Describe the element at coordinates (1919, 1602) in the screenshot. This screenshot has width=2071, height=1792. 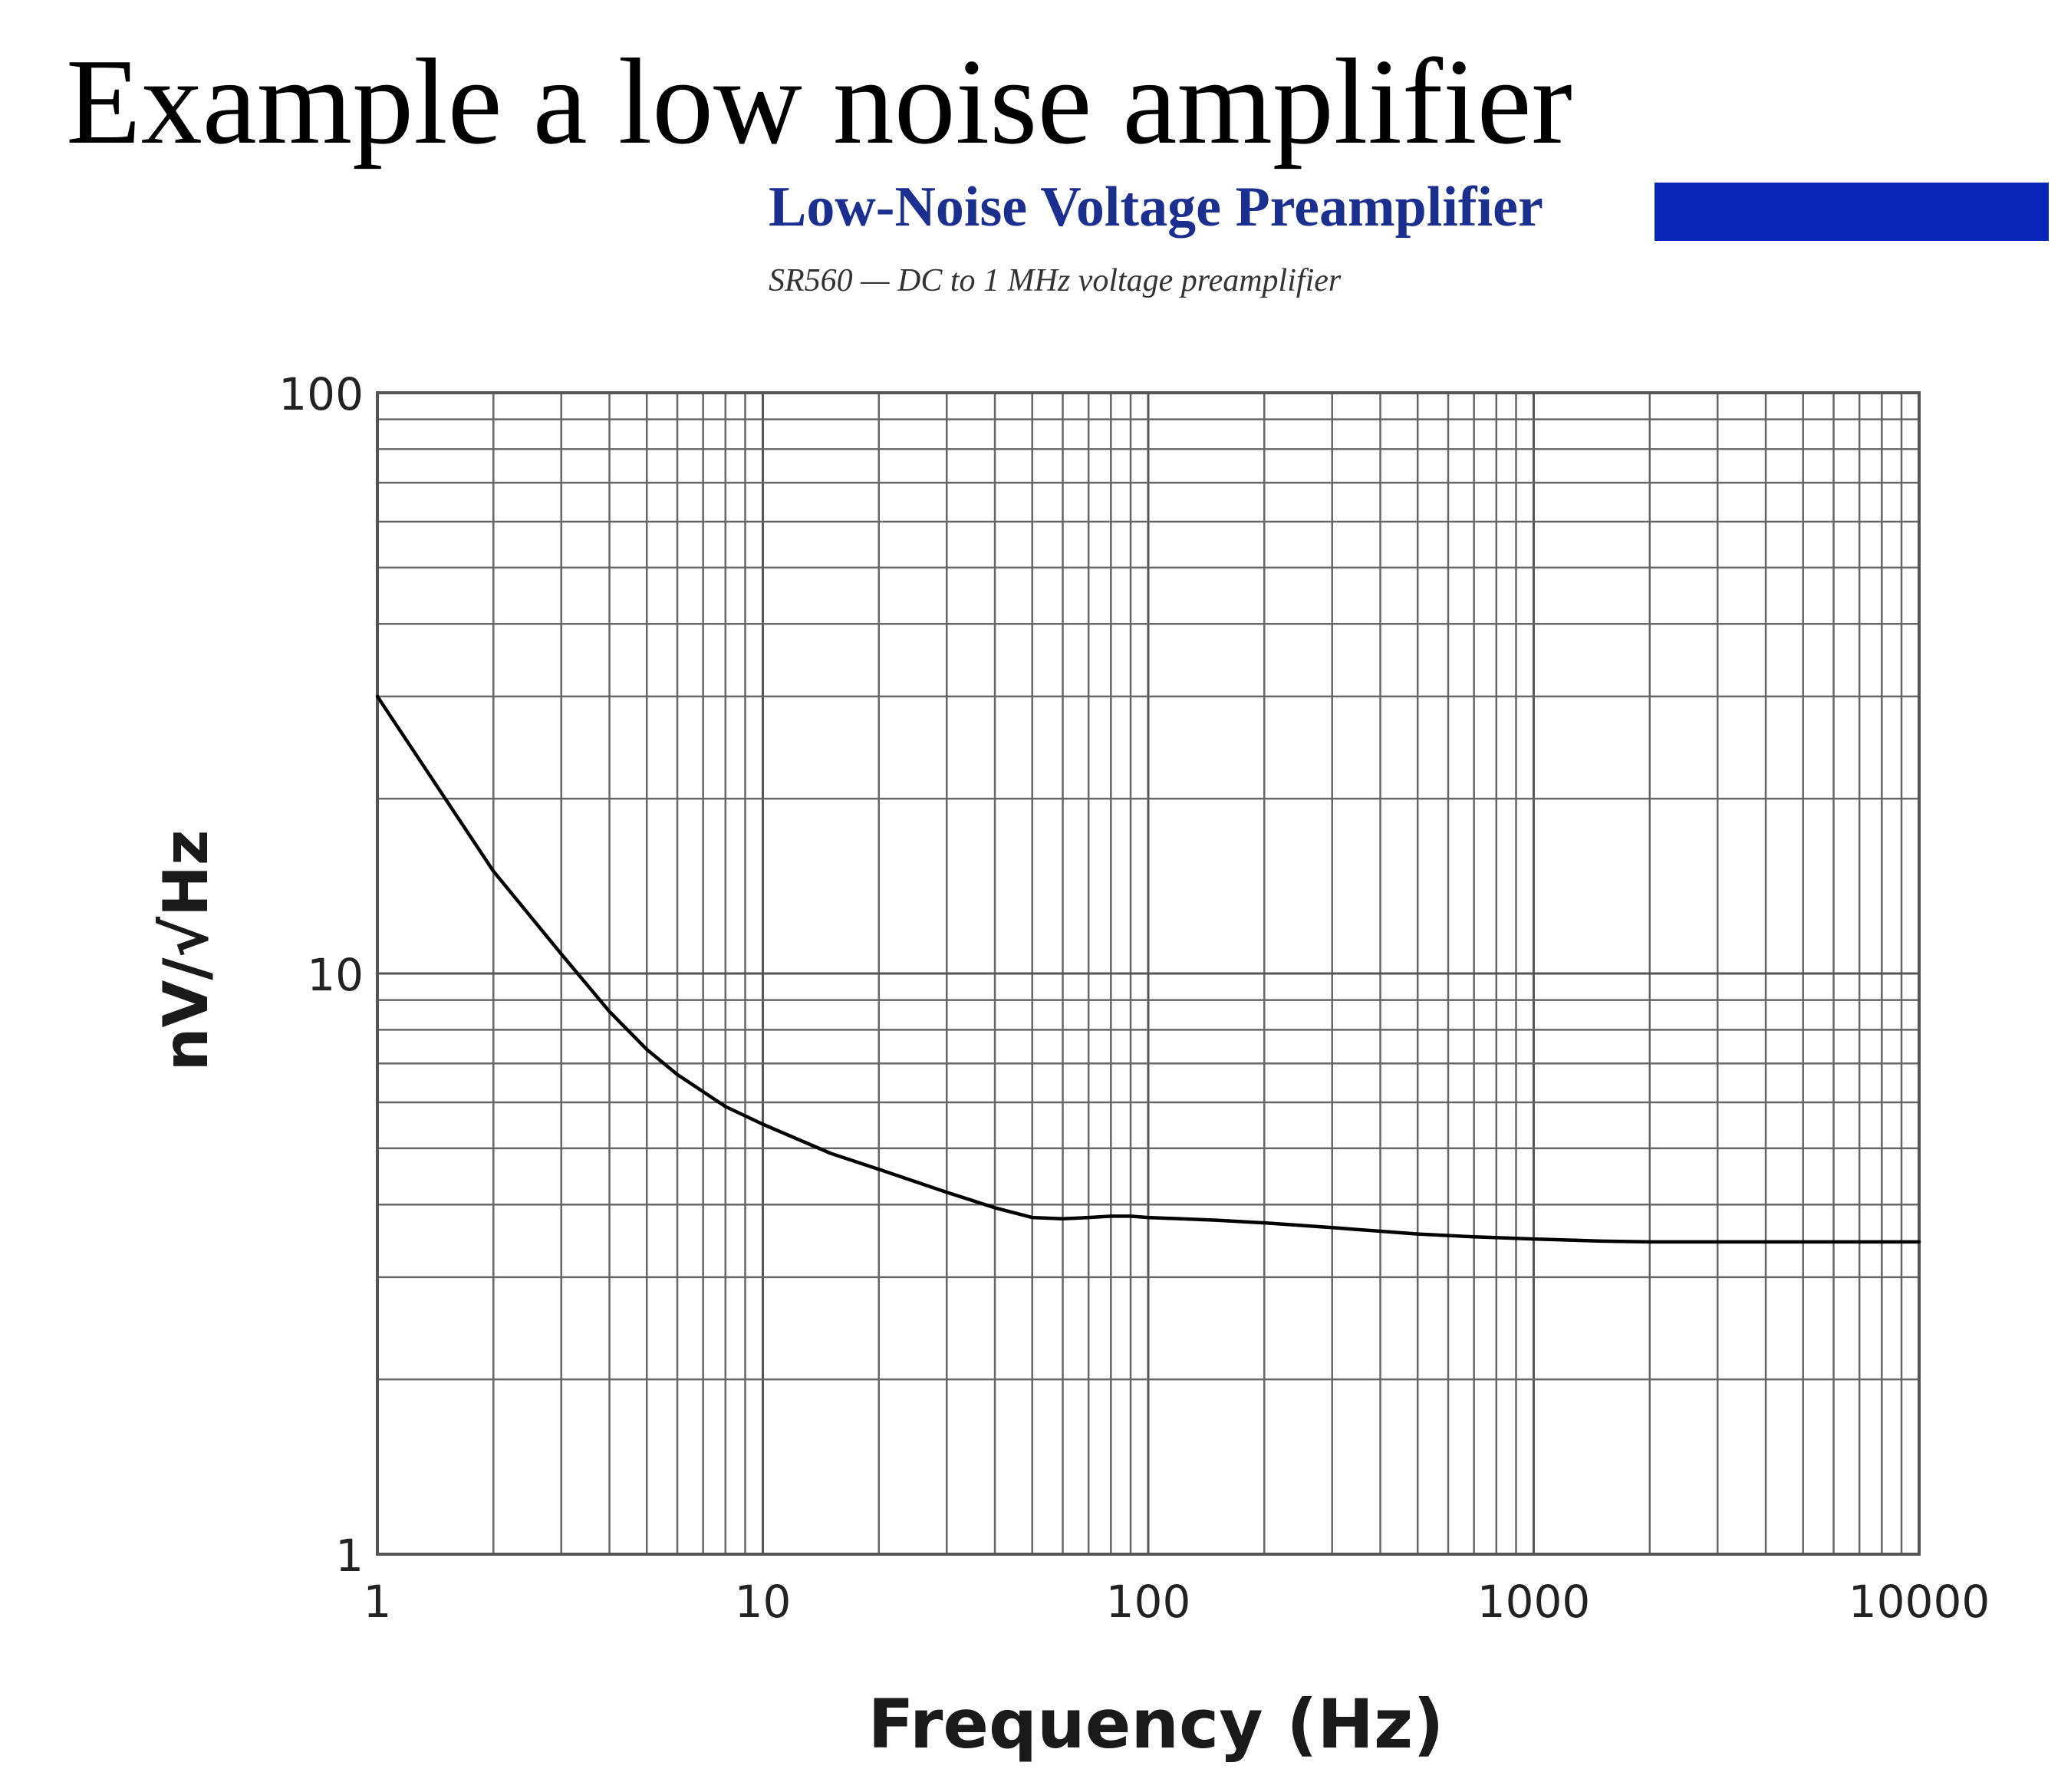
I see `x-tick-label: 10000` at that location.